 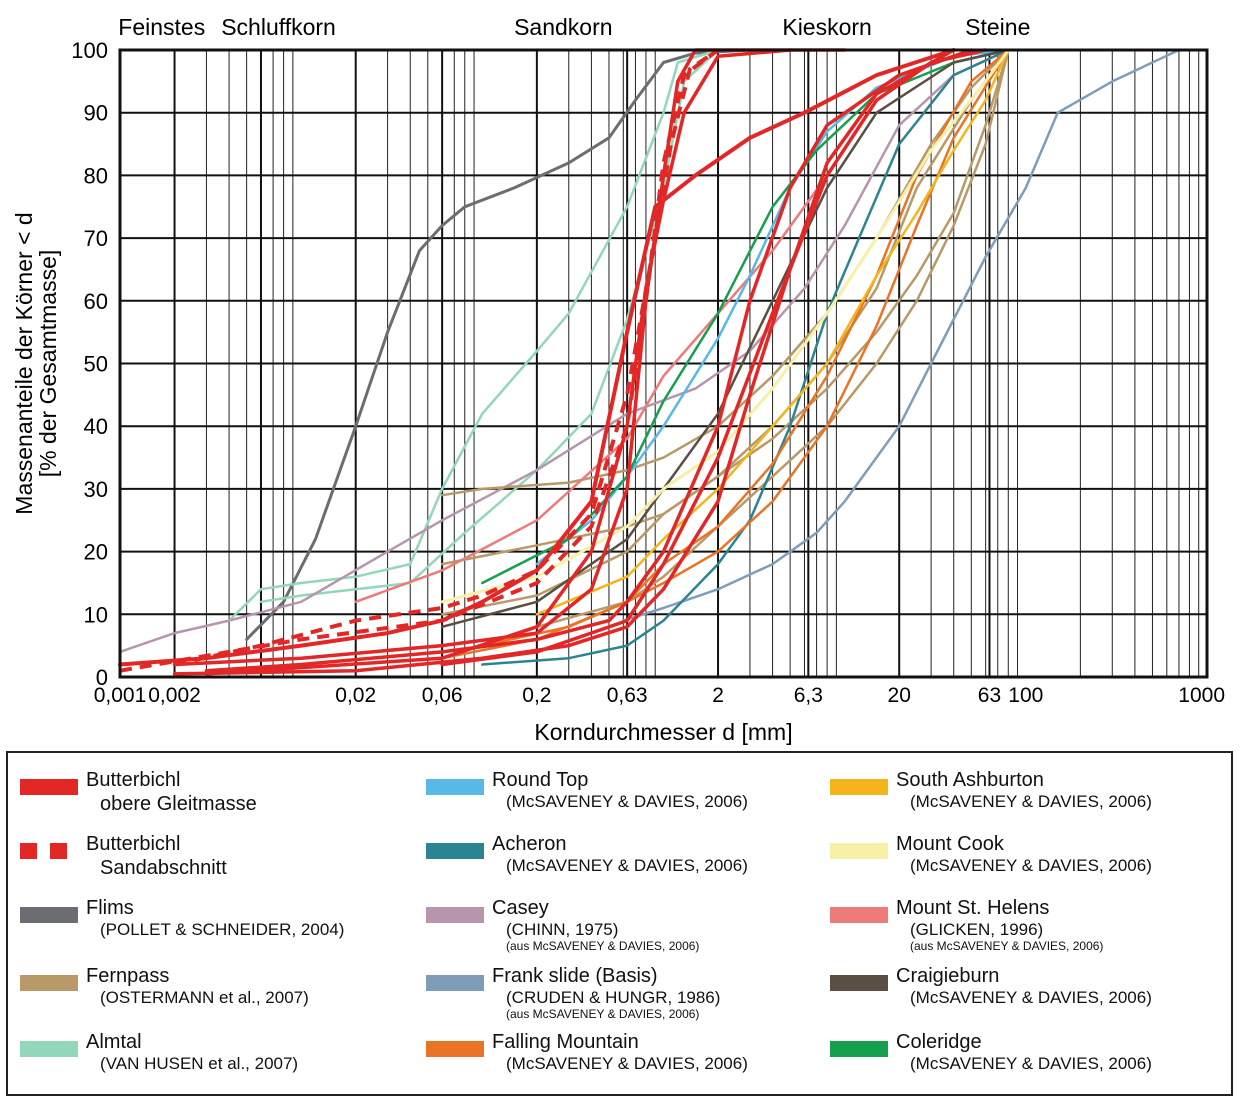 What do you see at coordinates (96, 238) in the screenshot?
I see `y-tick-label: 70` at bounding box center [96, 238].